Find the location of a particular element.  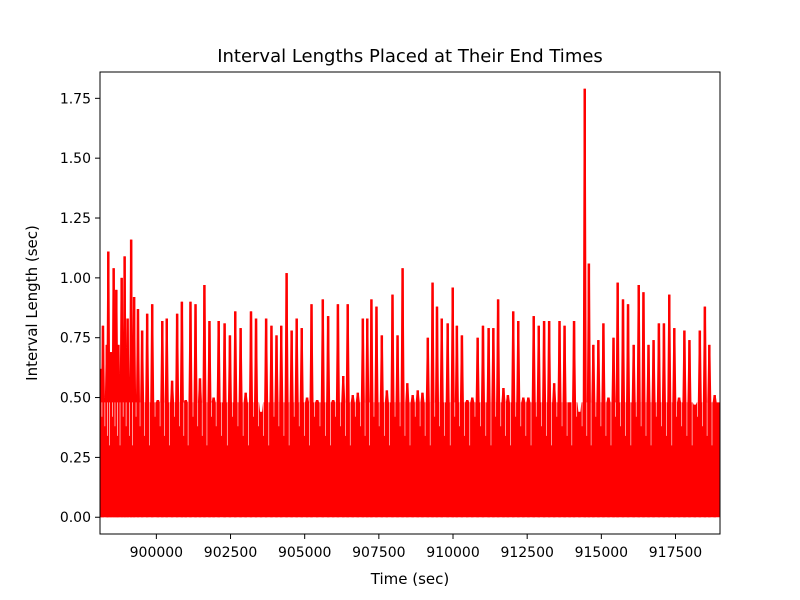

y-axis: 0.00 0.25 0.50 0.75 1.00 1.25 1.50 1.75 is located at coordinates (80, 308).